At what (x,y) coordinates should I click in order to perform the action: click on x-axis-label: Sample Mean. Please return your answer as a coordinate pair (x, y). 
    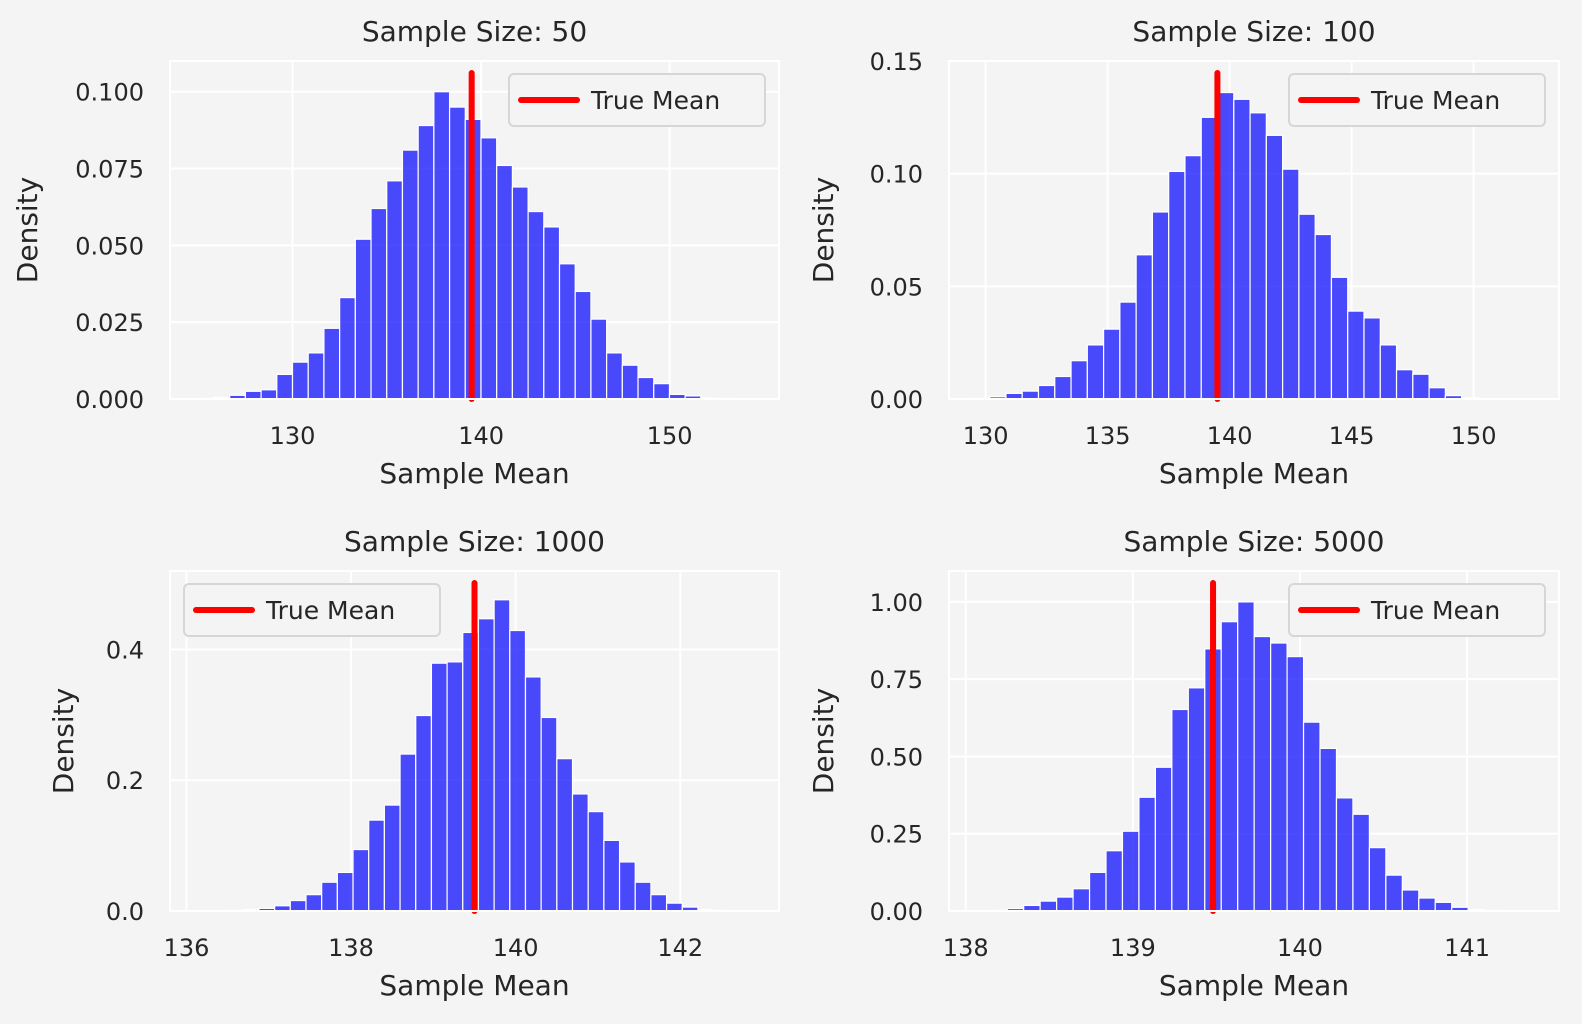
    Looking at the image, I should click on (1254, 473).